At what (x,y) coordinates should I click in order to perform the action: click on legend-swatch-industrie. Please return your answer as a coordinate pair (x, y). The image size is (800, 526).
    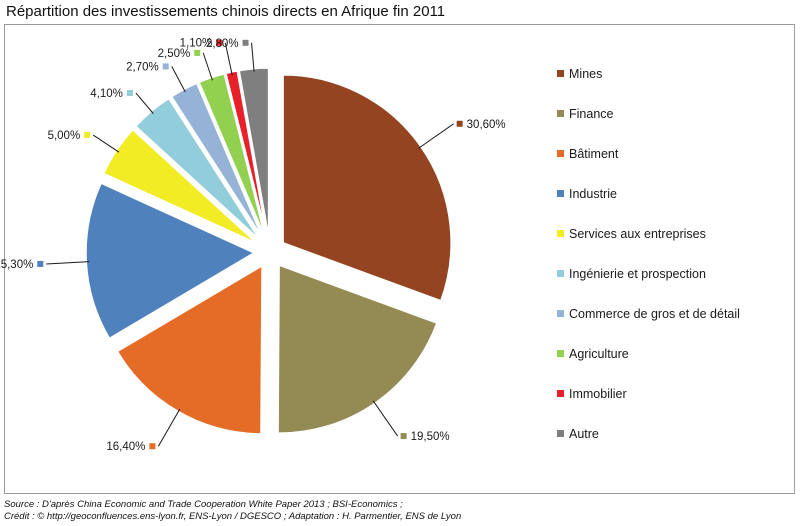
    Looking at the image, I should click on (560, 193).